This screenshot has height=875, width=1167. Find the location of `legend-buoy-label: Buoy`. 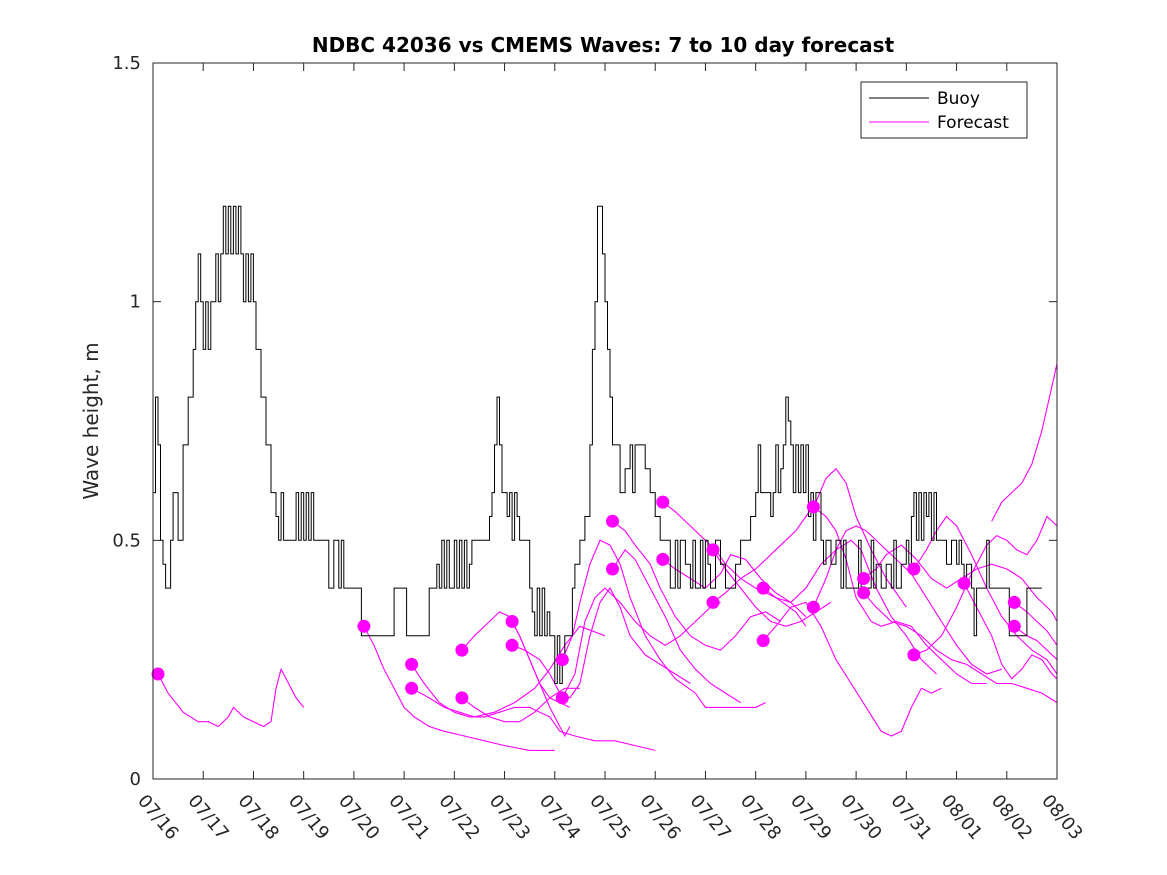

legend-buoy-label: Buoy is located at coordinates (958, 99).